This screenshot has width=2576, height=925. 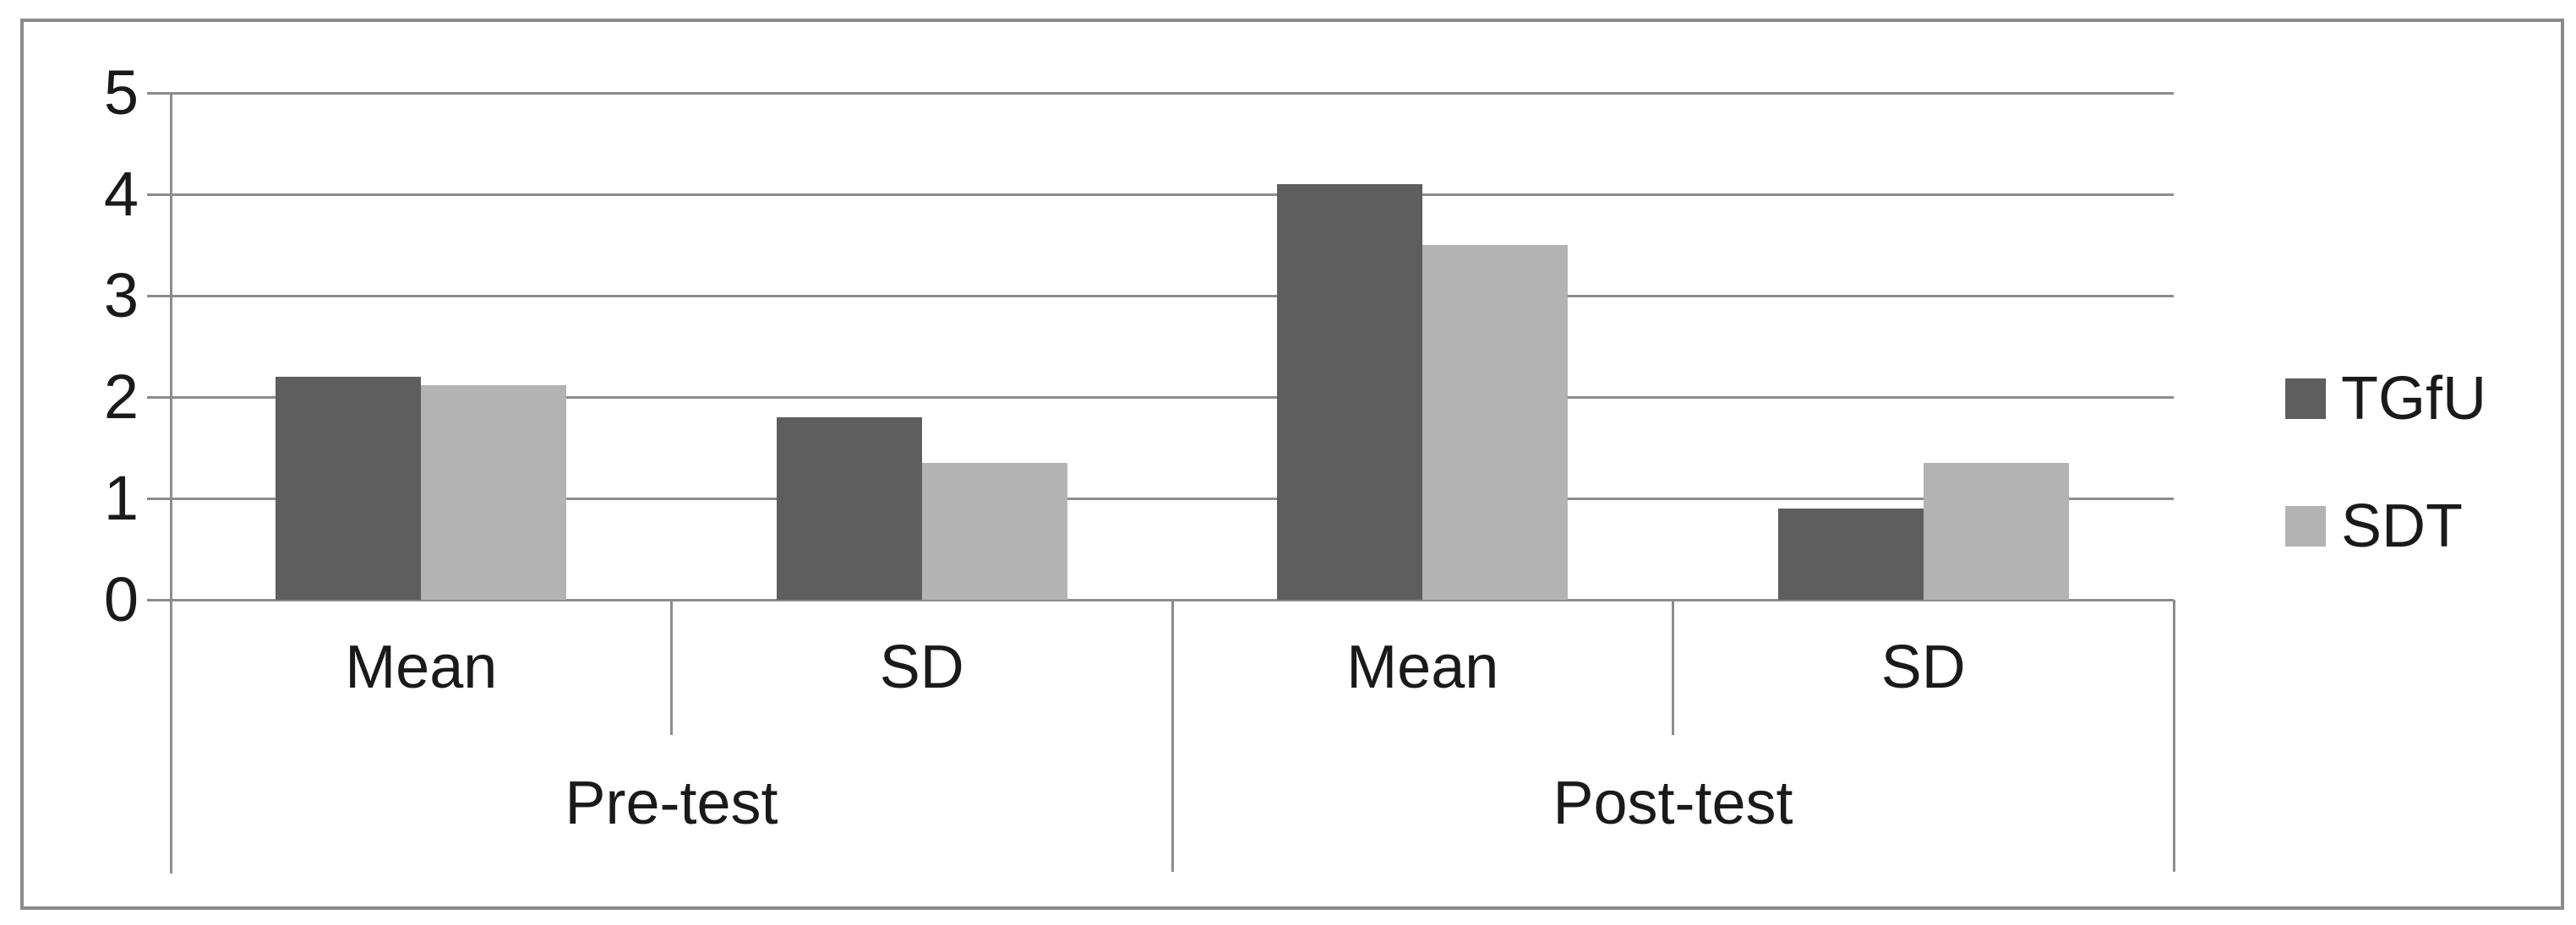 I want to click on y-tick-label-1: 1, so click(x=121, y=498).